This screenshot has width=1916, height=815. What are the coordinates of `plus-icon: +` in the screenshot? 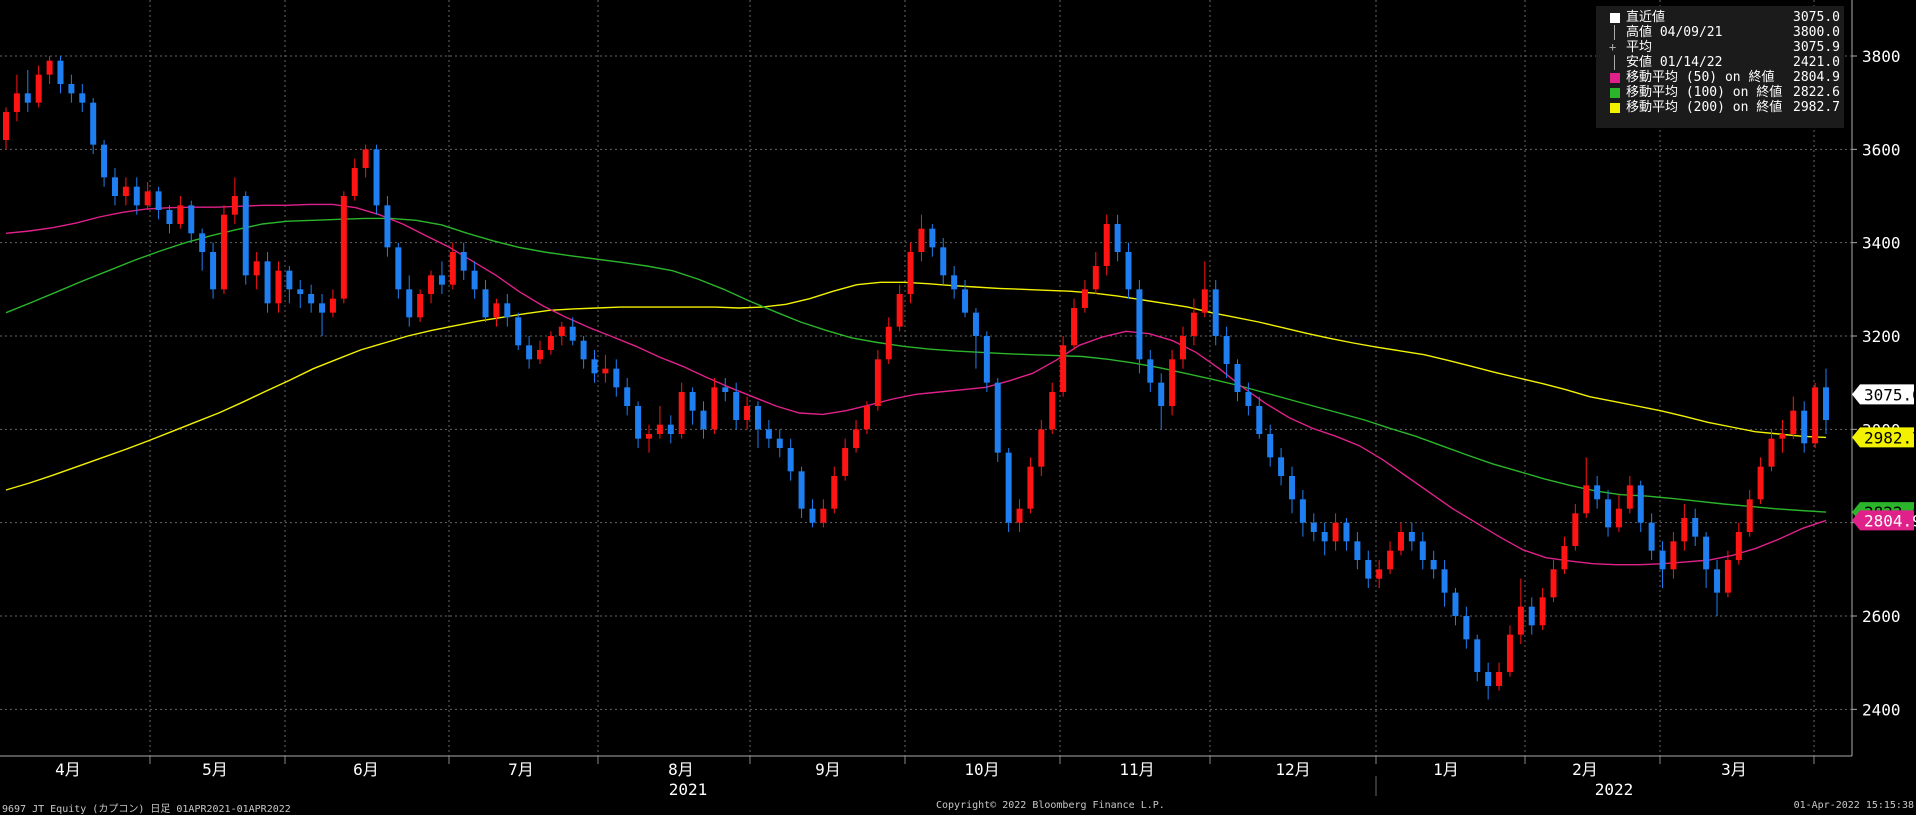 It's located at (1613, 47).